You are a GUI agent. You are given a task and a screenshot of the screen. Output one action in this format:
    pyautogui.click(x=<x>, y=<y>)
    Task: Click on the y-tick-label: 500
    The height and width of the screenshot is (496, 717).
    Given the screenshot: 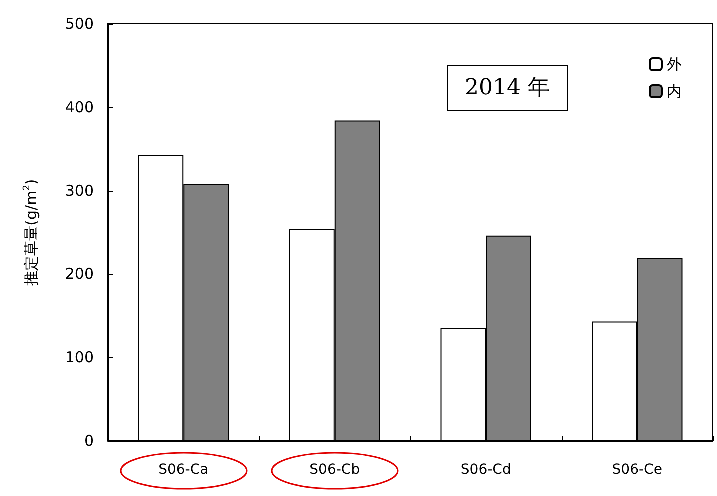 What is the action you would take?
    pyautogui.click(x=79, y=24)
    